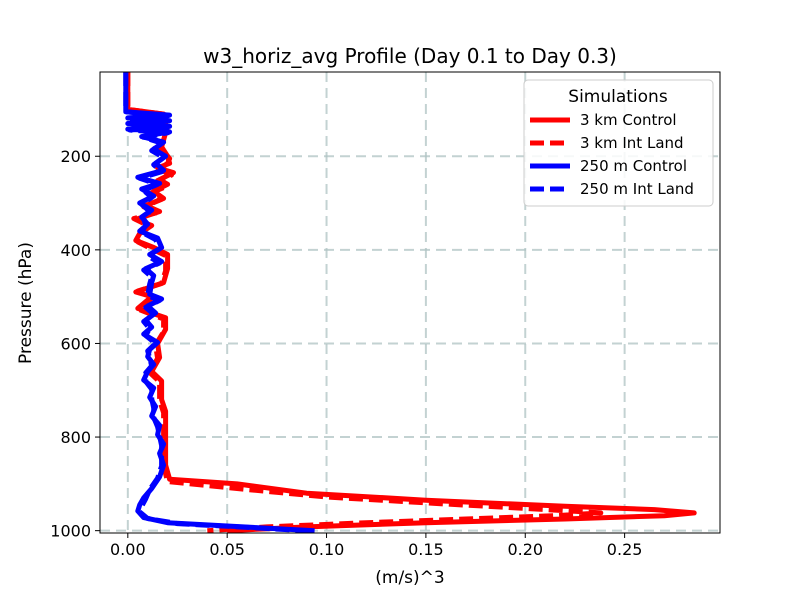 This screenshot has width=800, height=600. What do you see at coordinates (525, 549) in the screenshot?
I see `x-tick-label: 0.20` at bounding box center [525, 549].